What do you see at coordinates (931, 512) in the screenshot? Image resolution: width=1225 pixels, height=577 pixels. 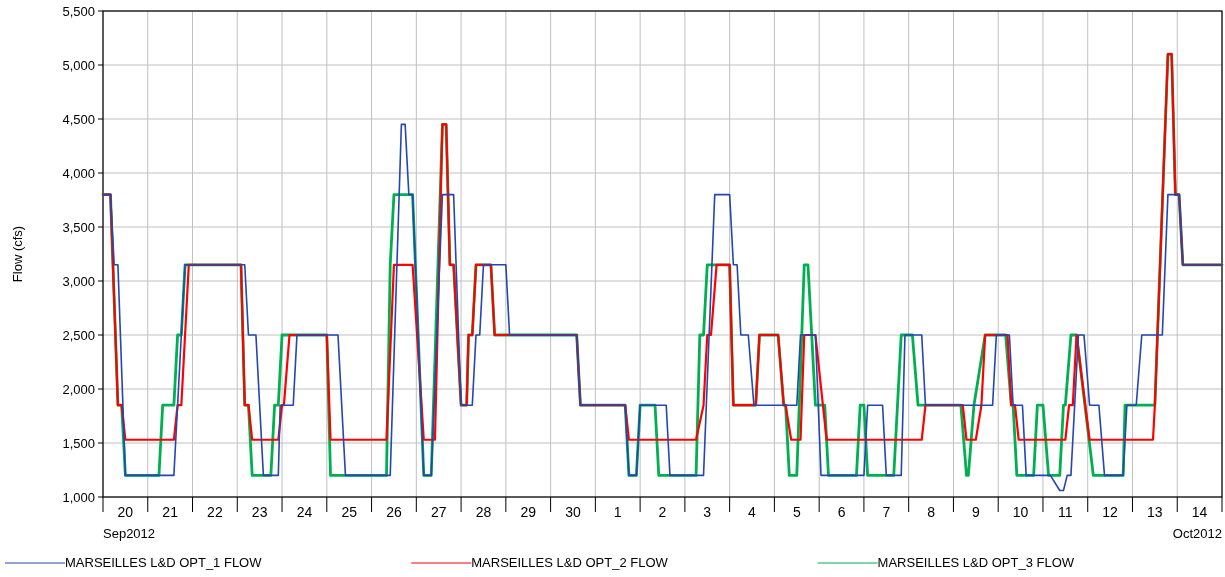 I see `x-tick-label: 8` at bounding box center [931, 512].